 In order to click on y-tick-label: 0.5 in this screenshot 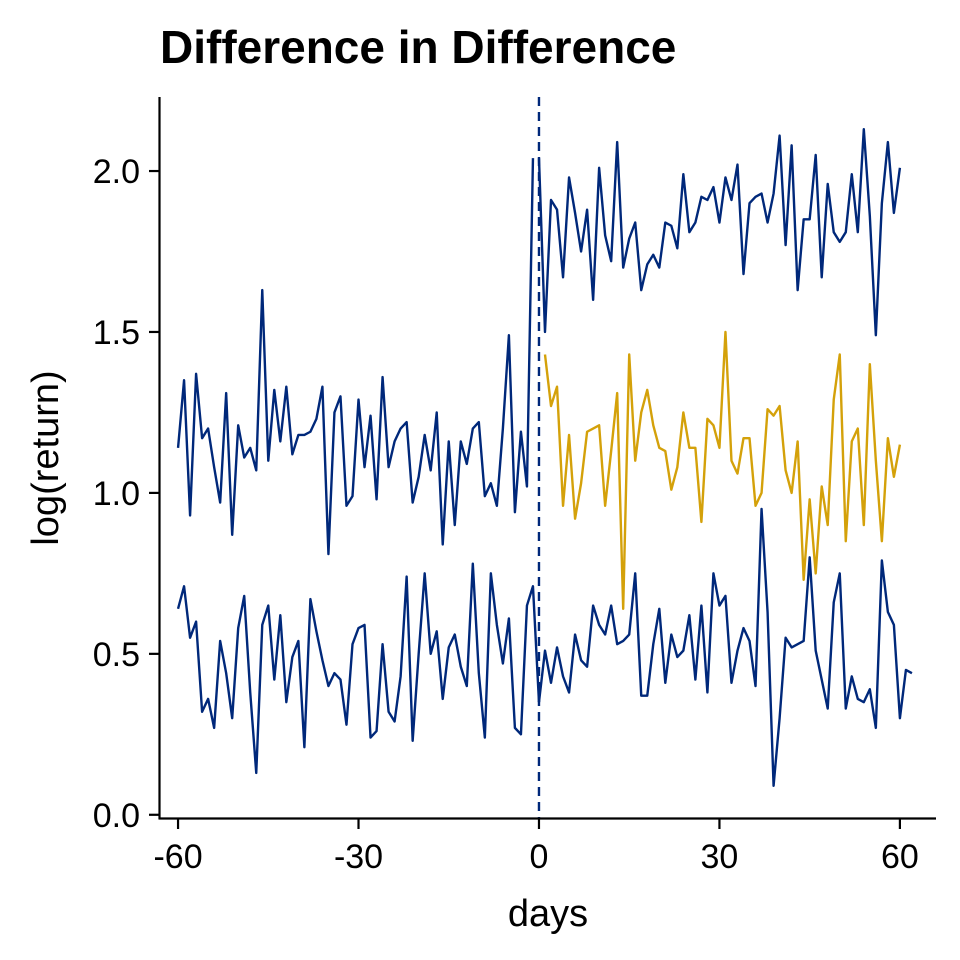, I will do `click(116, 655)`.